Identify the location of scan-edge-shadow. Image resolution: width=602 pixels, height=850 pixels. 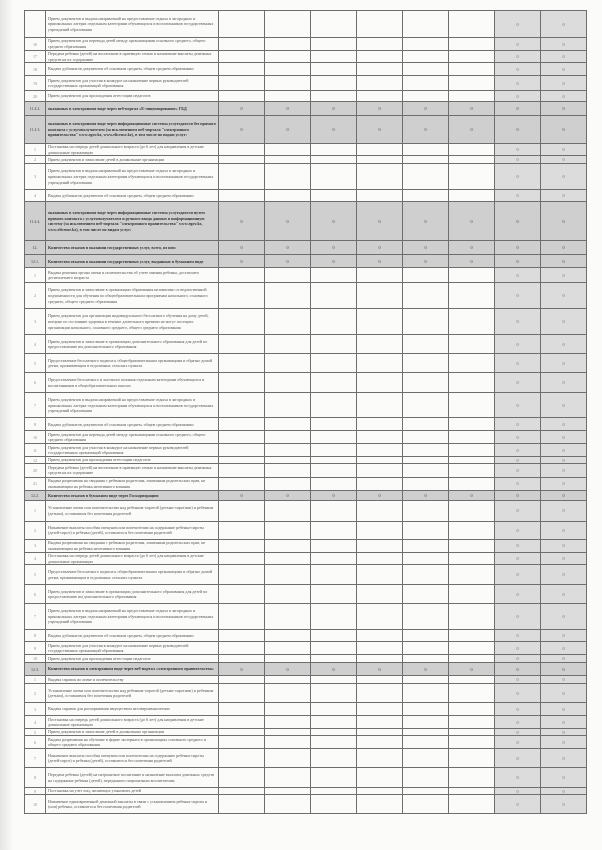
(7, 425).